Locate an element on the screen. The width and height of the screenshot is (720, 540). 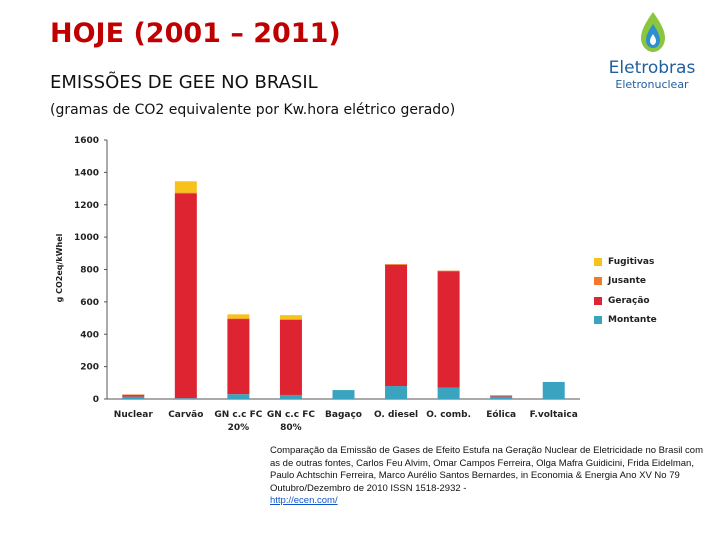
logo-name: Eletrobras is located at coordinates (652, 68).